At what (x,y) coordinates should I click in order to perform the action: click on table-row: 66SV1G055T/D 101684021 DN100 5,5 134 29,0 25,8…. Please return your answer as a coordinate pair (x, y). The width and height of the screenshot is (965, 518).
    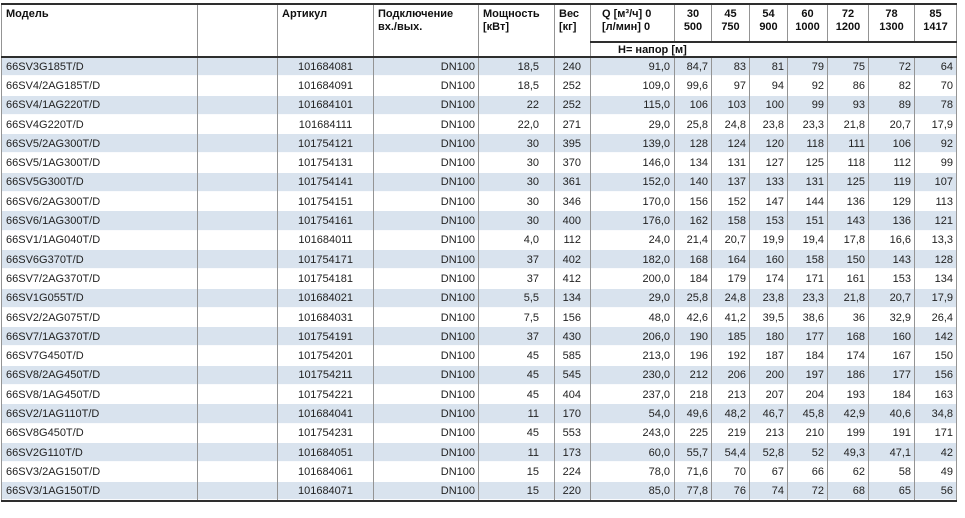
    Looking at the image, I should click on (479, 298).